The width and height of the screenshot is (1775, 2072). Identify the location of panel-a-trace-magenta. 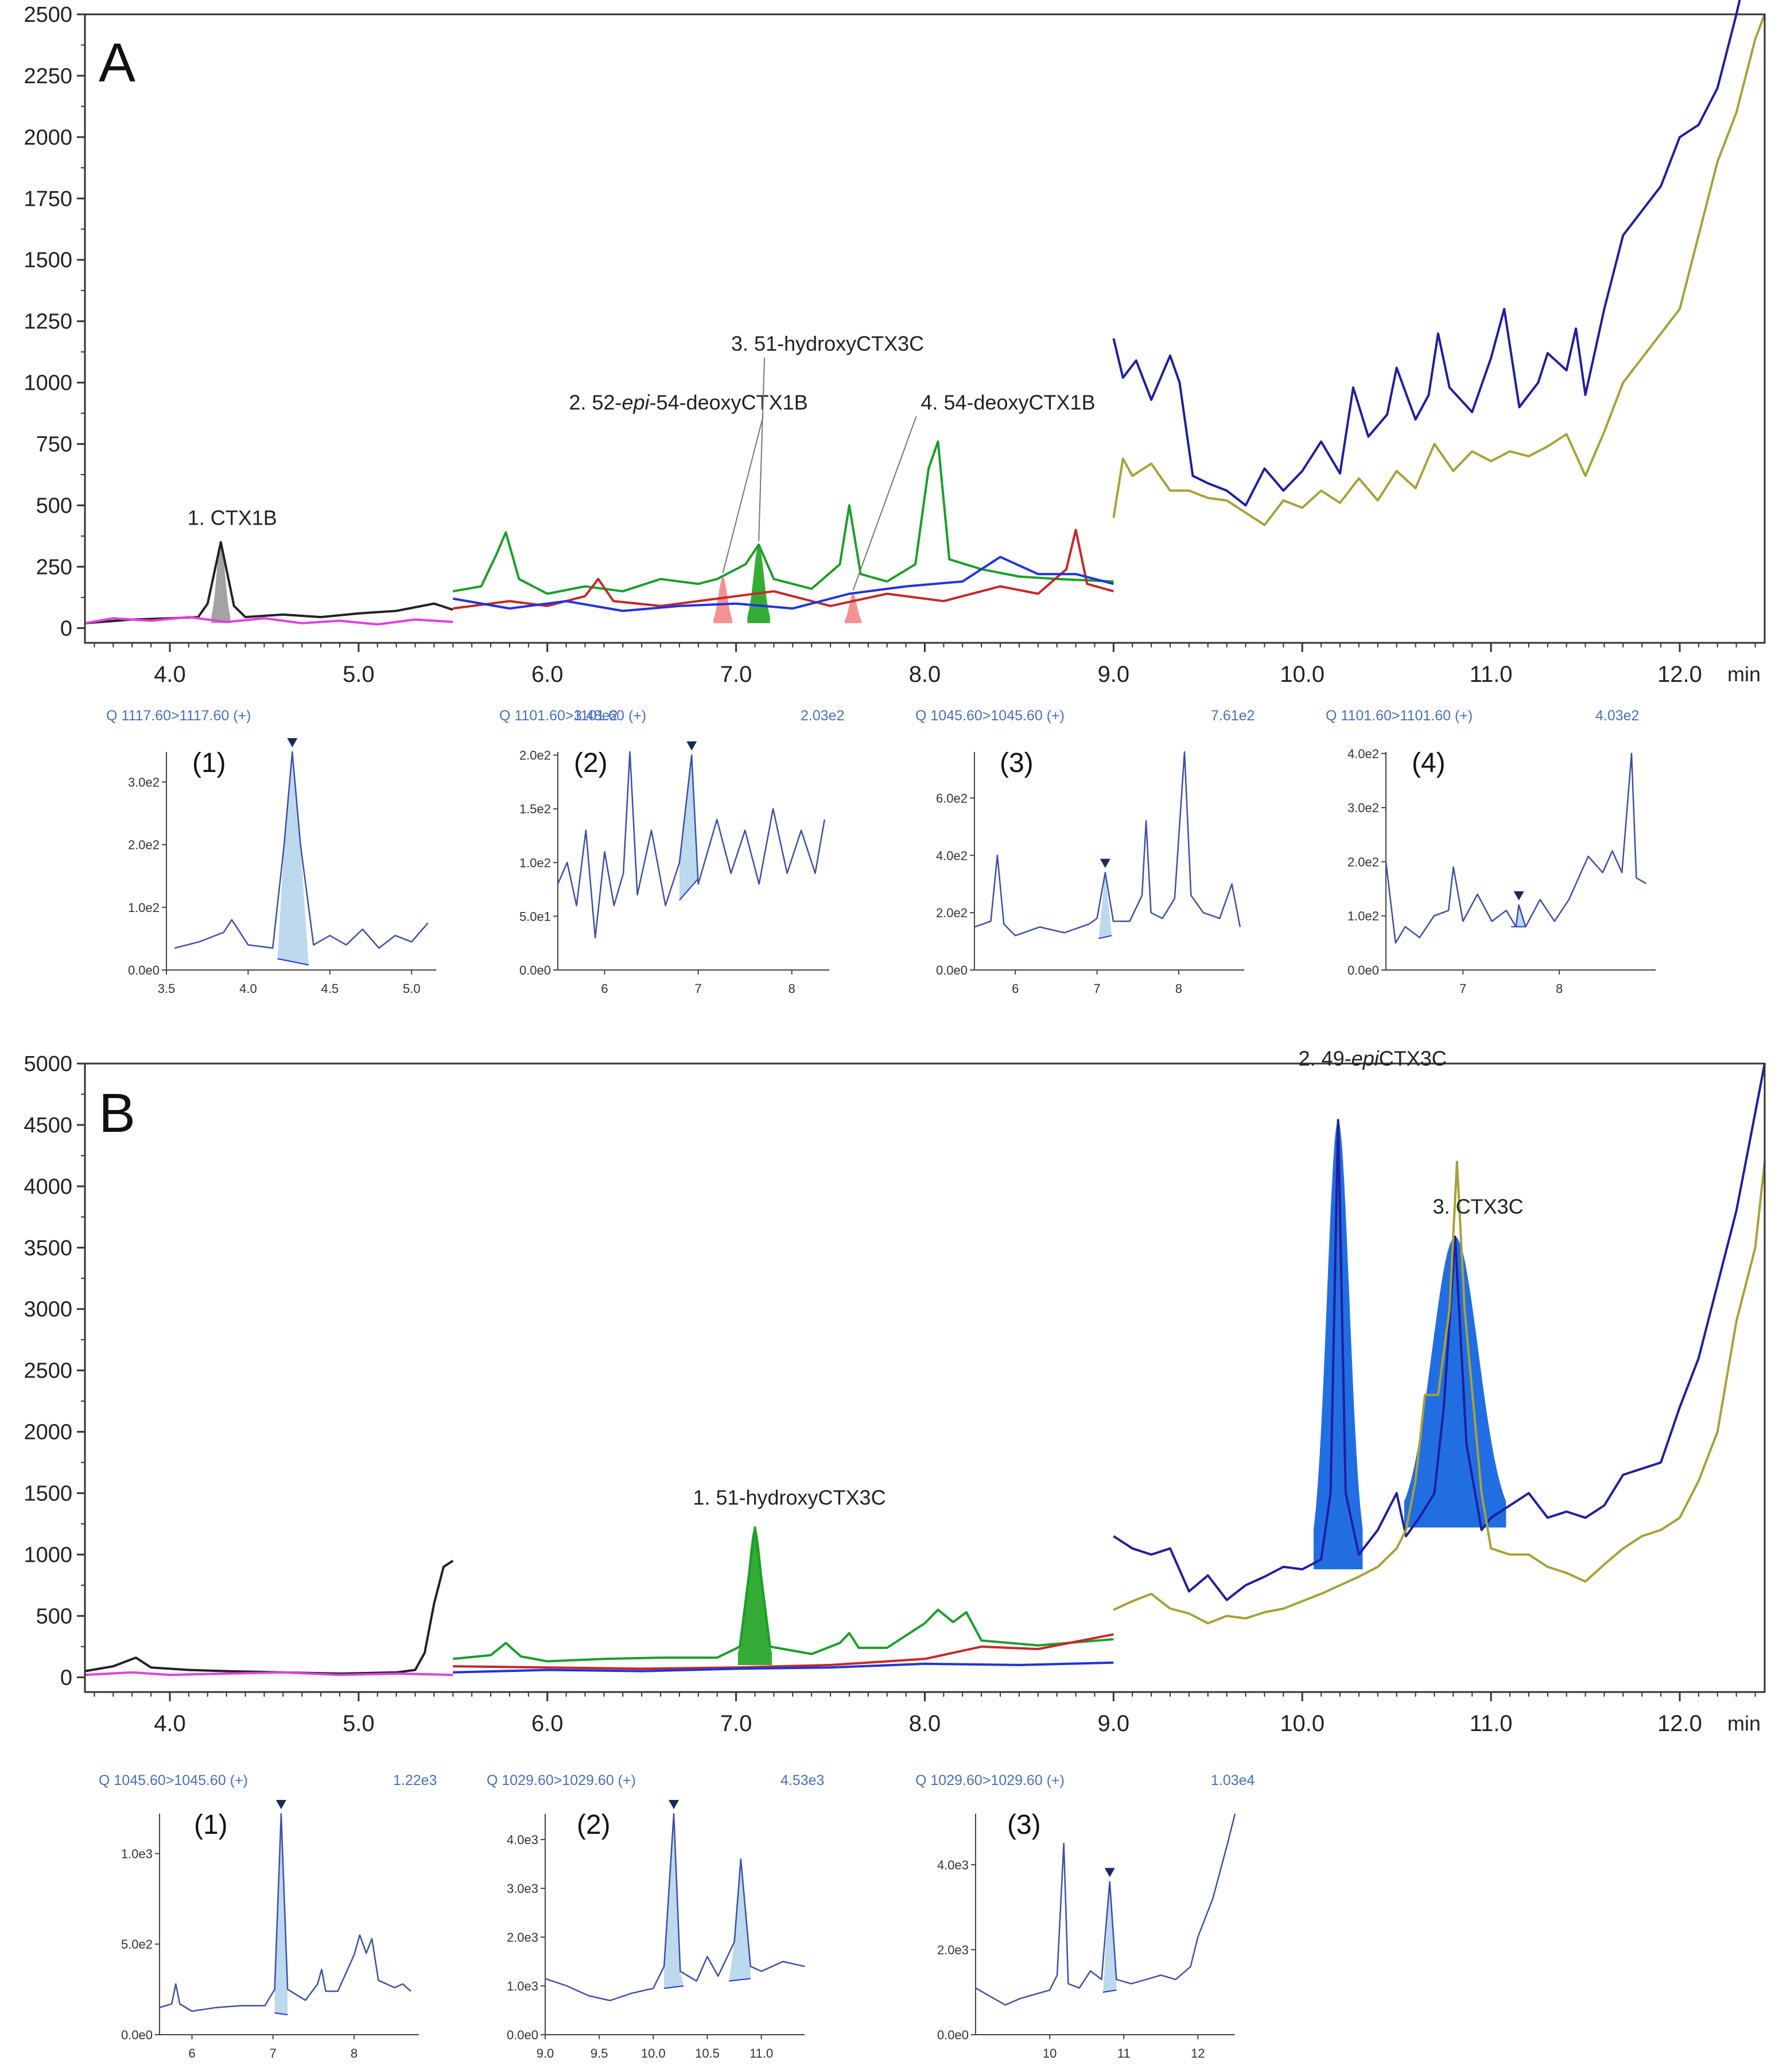
(268, 621).